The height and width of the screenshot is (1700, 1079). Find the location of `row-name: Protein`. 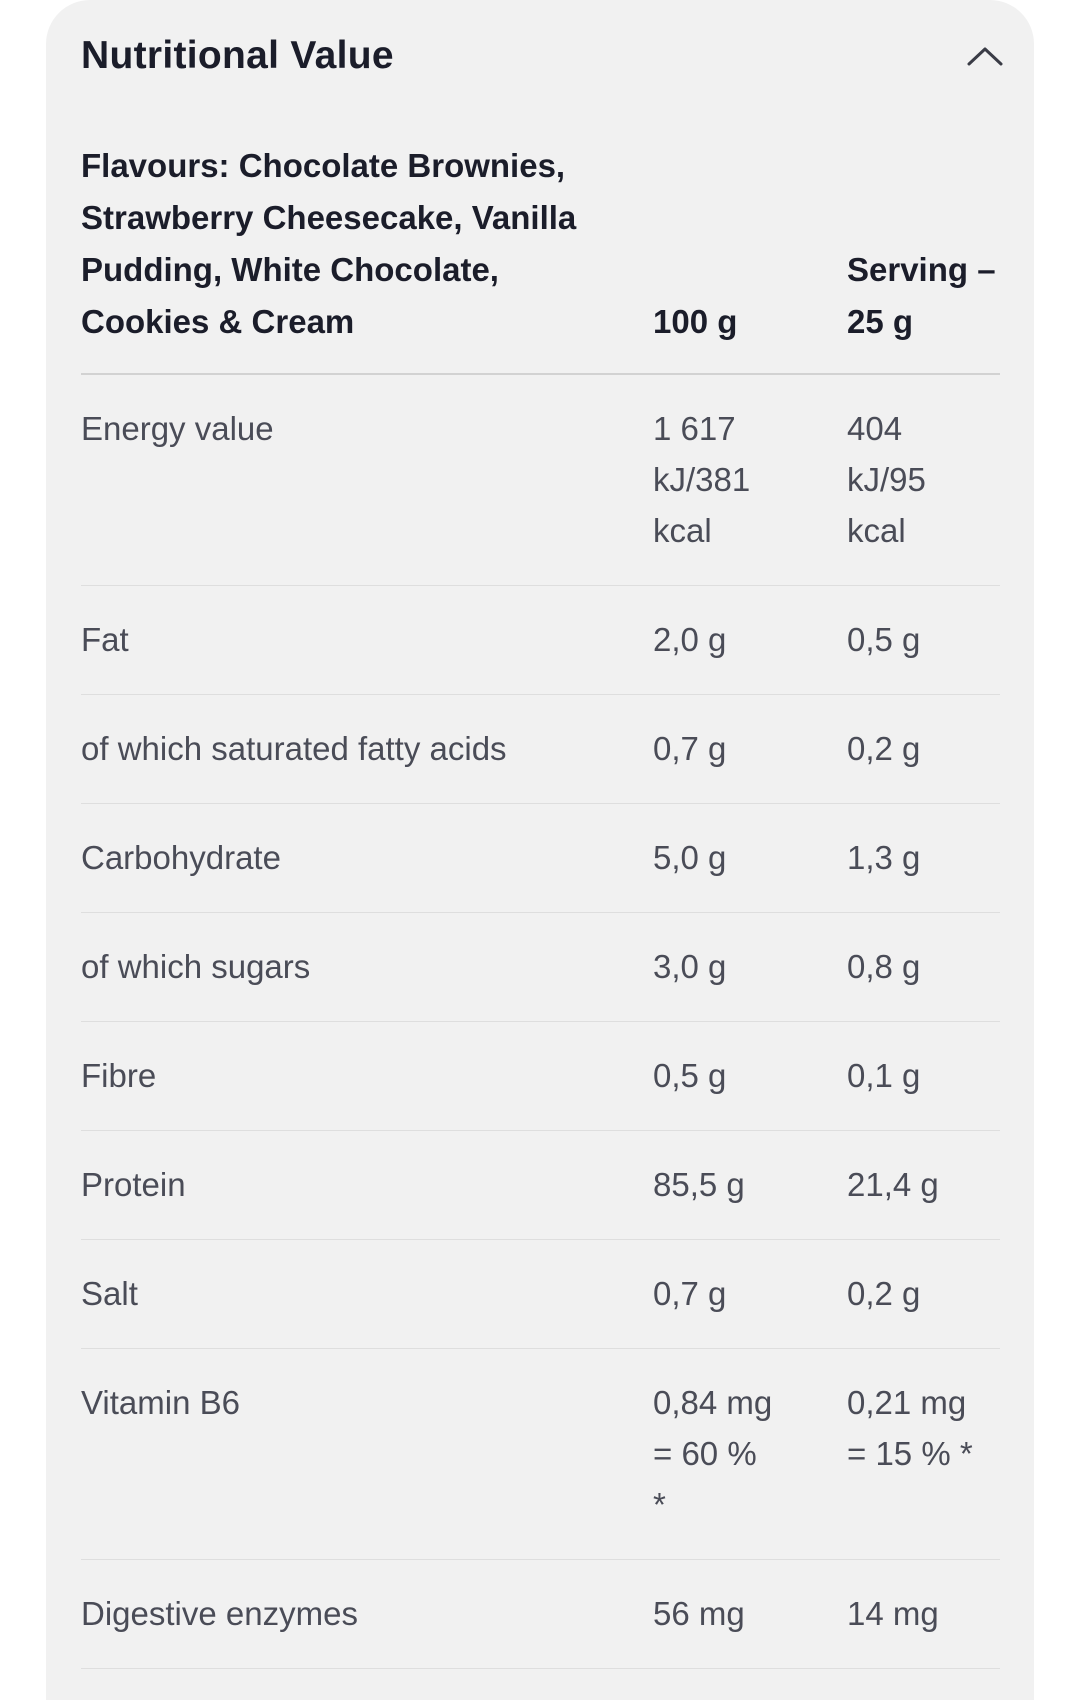

row-name: Protein is located at coordinates (367, 1185).